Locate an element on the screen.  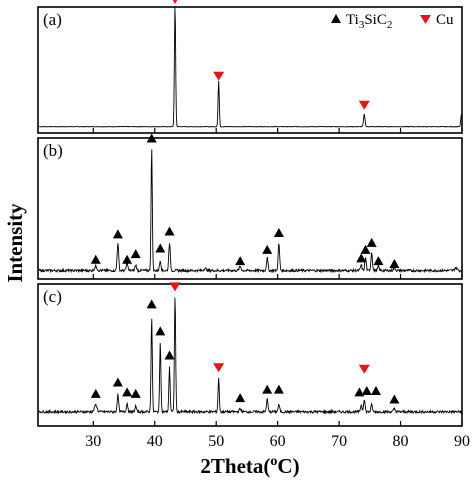
x-axis-title: 2Theta(oC) is located at coordinates (249, 466).